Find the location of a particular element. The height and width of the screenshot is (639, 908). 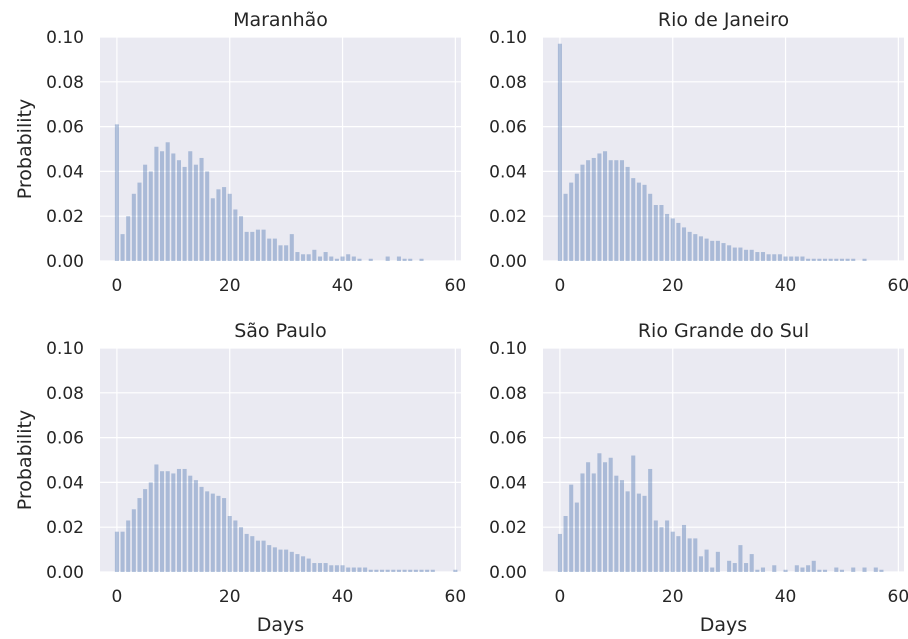

chart-title: Rio Grande do Sul is located at coordinates (723, 331).